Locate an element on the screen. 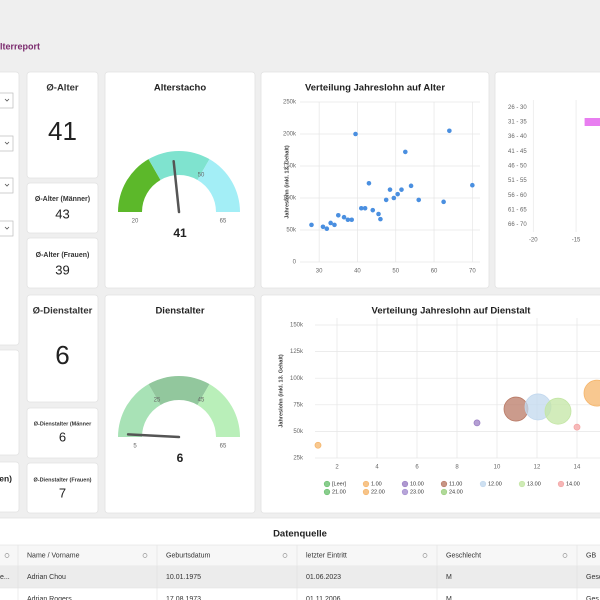 The height and width of the screenshot is (600, 600). kpi-title: Ø-Dienstalter is located at coordinates (63, 311).